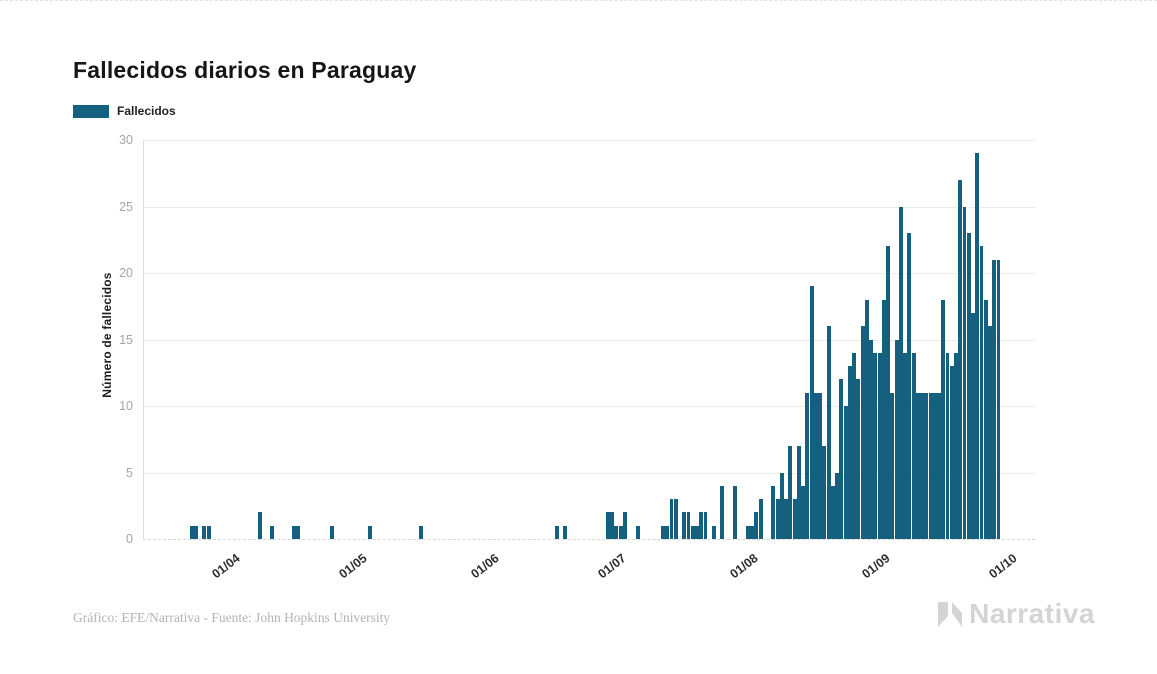 Image resolution: width=1157 pixels, height=674 pixels. Describe the element at coordinates (485, 566) in the screenshot. I see `x-tick-label: 01/06` at that location.